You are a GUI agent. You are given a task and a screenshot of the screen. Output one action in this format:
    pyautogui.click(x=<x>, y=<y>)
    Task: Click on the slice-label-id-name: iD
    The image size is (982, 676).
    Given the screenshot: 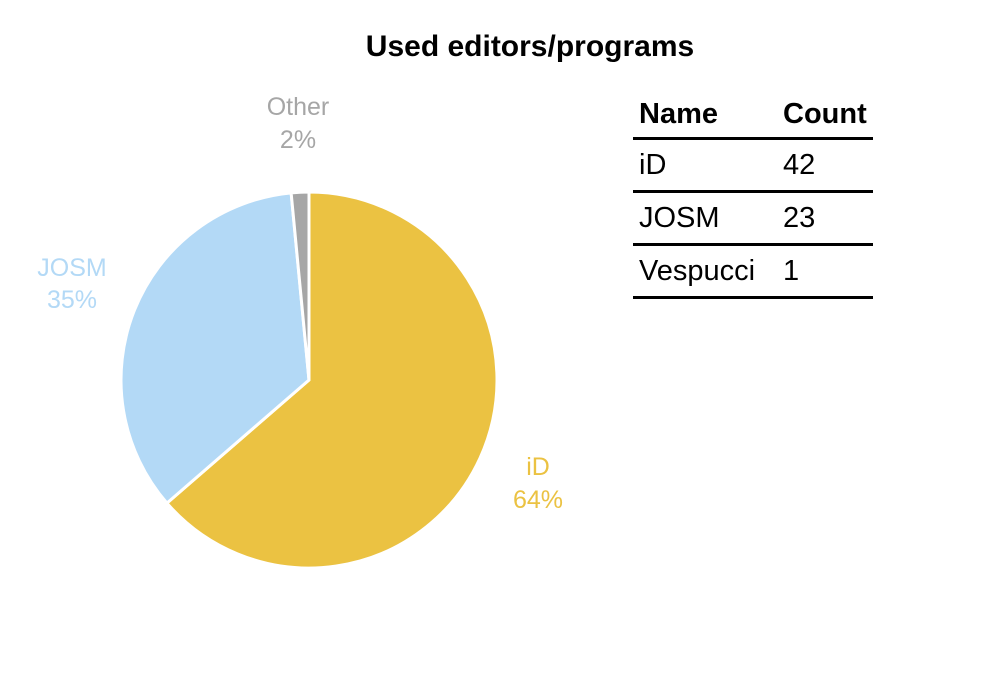 What is the action you would take?
    pyautogui.click(x=538, y=467)
    